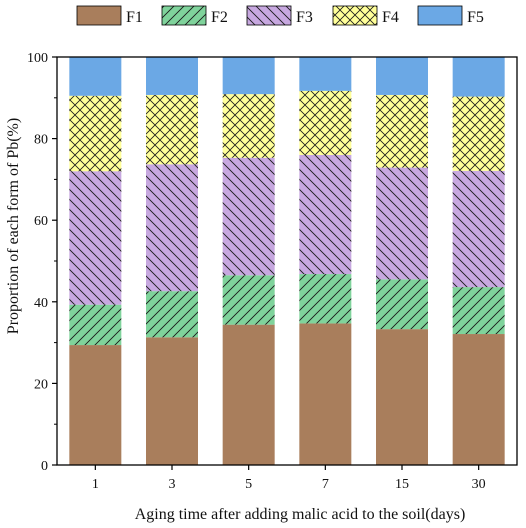 The height and width of the screenshot is (528, 526). What do you see at coordinates (479, 484) in the screenshot?
I see `x-tick-label-30: 30` at bounding box center [479, 484].